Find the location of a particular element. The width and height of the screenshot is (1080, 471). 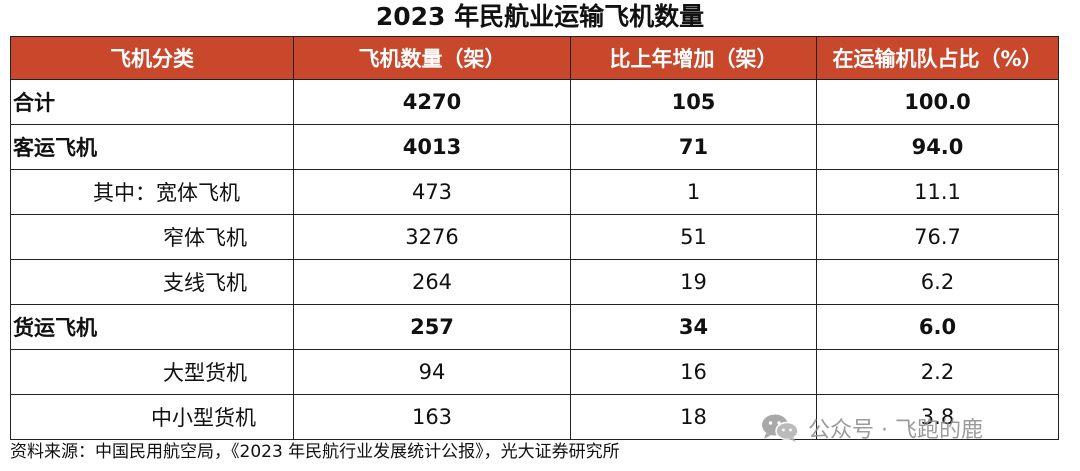

row-share: 94.0 is located at coordinates (937, 147).